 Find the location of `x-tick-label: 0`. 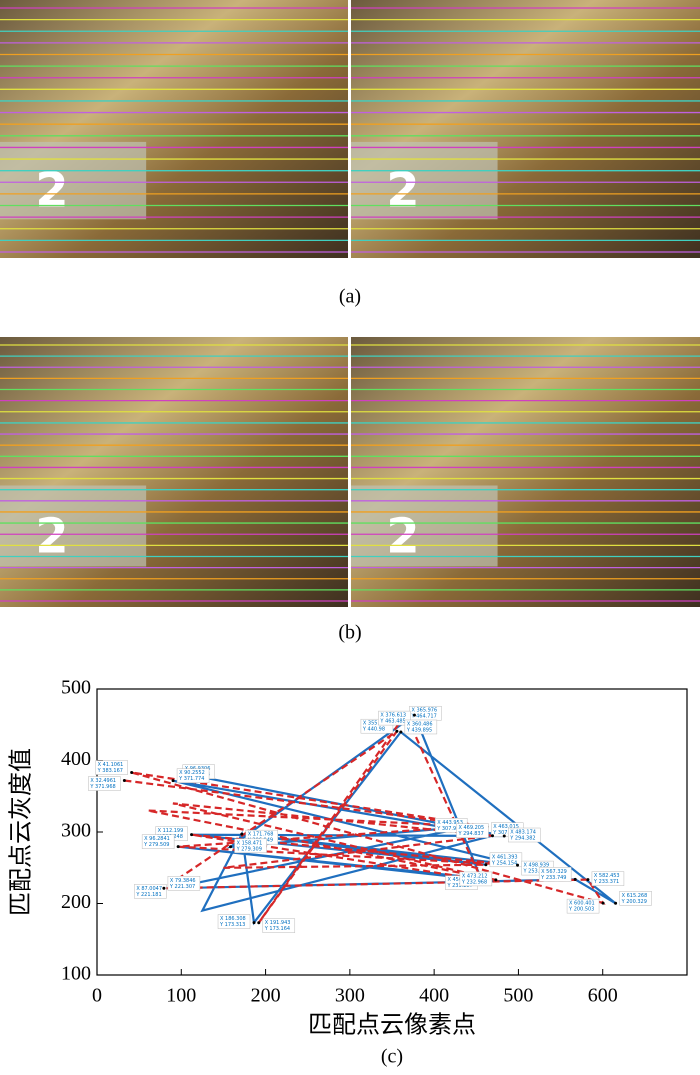

x-tick-label: 0 is located at coordinates (97, 996).